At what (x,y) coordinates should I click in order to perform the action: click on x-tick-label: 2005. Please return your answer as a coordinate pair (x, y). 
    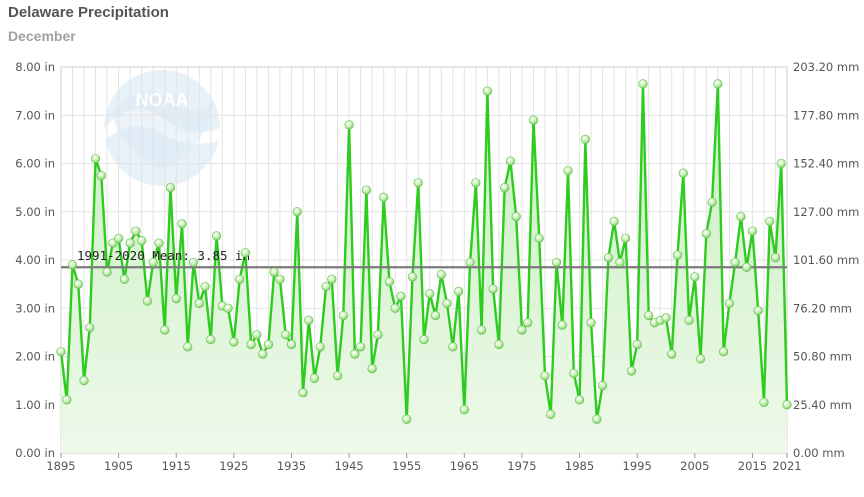
    Looking at the image, I should click on (694, 466).